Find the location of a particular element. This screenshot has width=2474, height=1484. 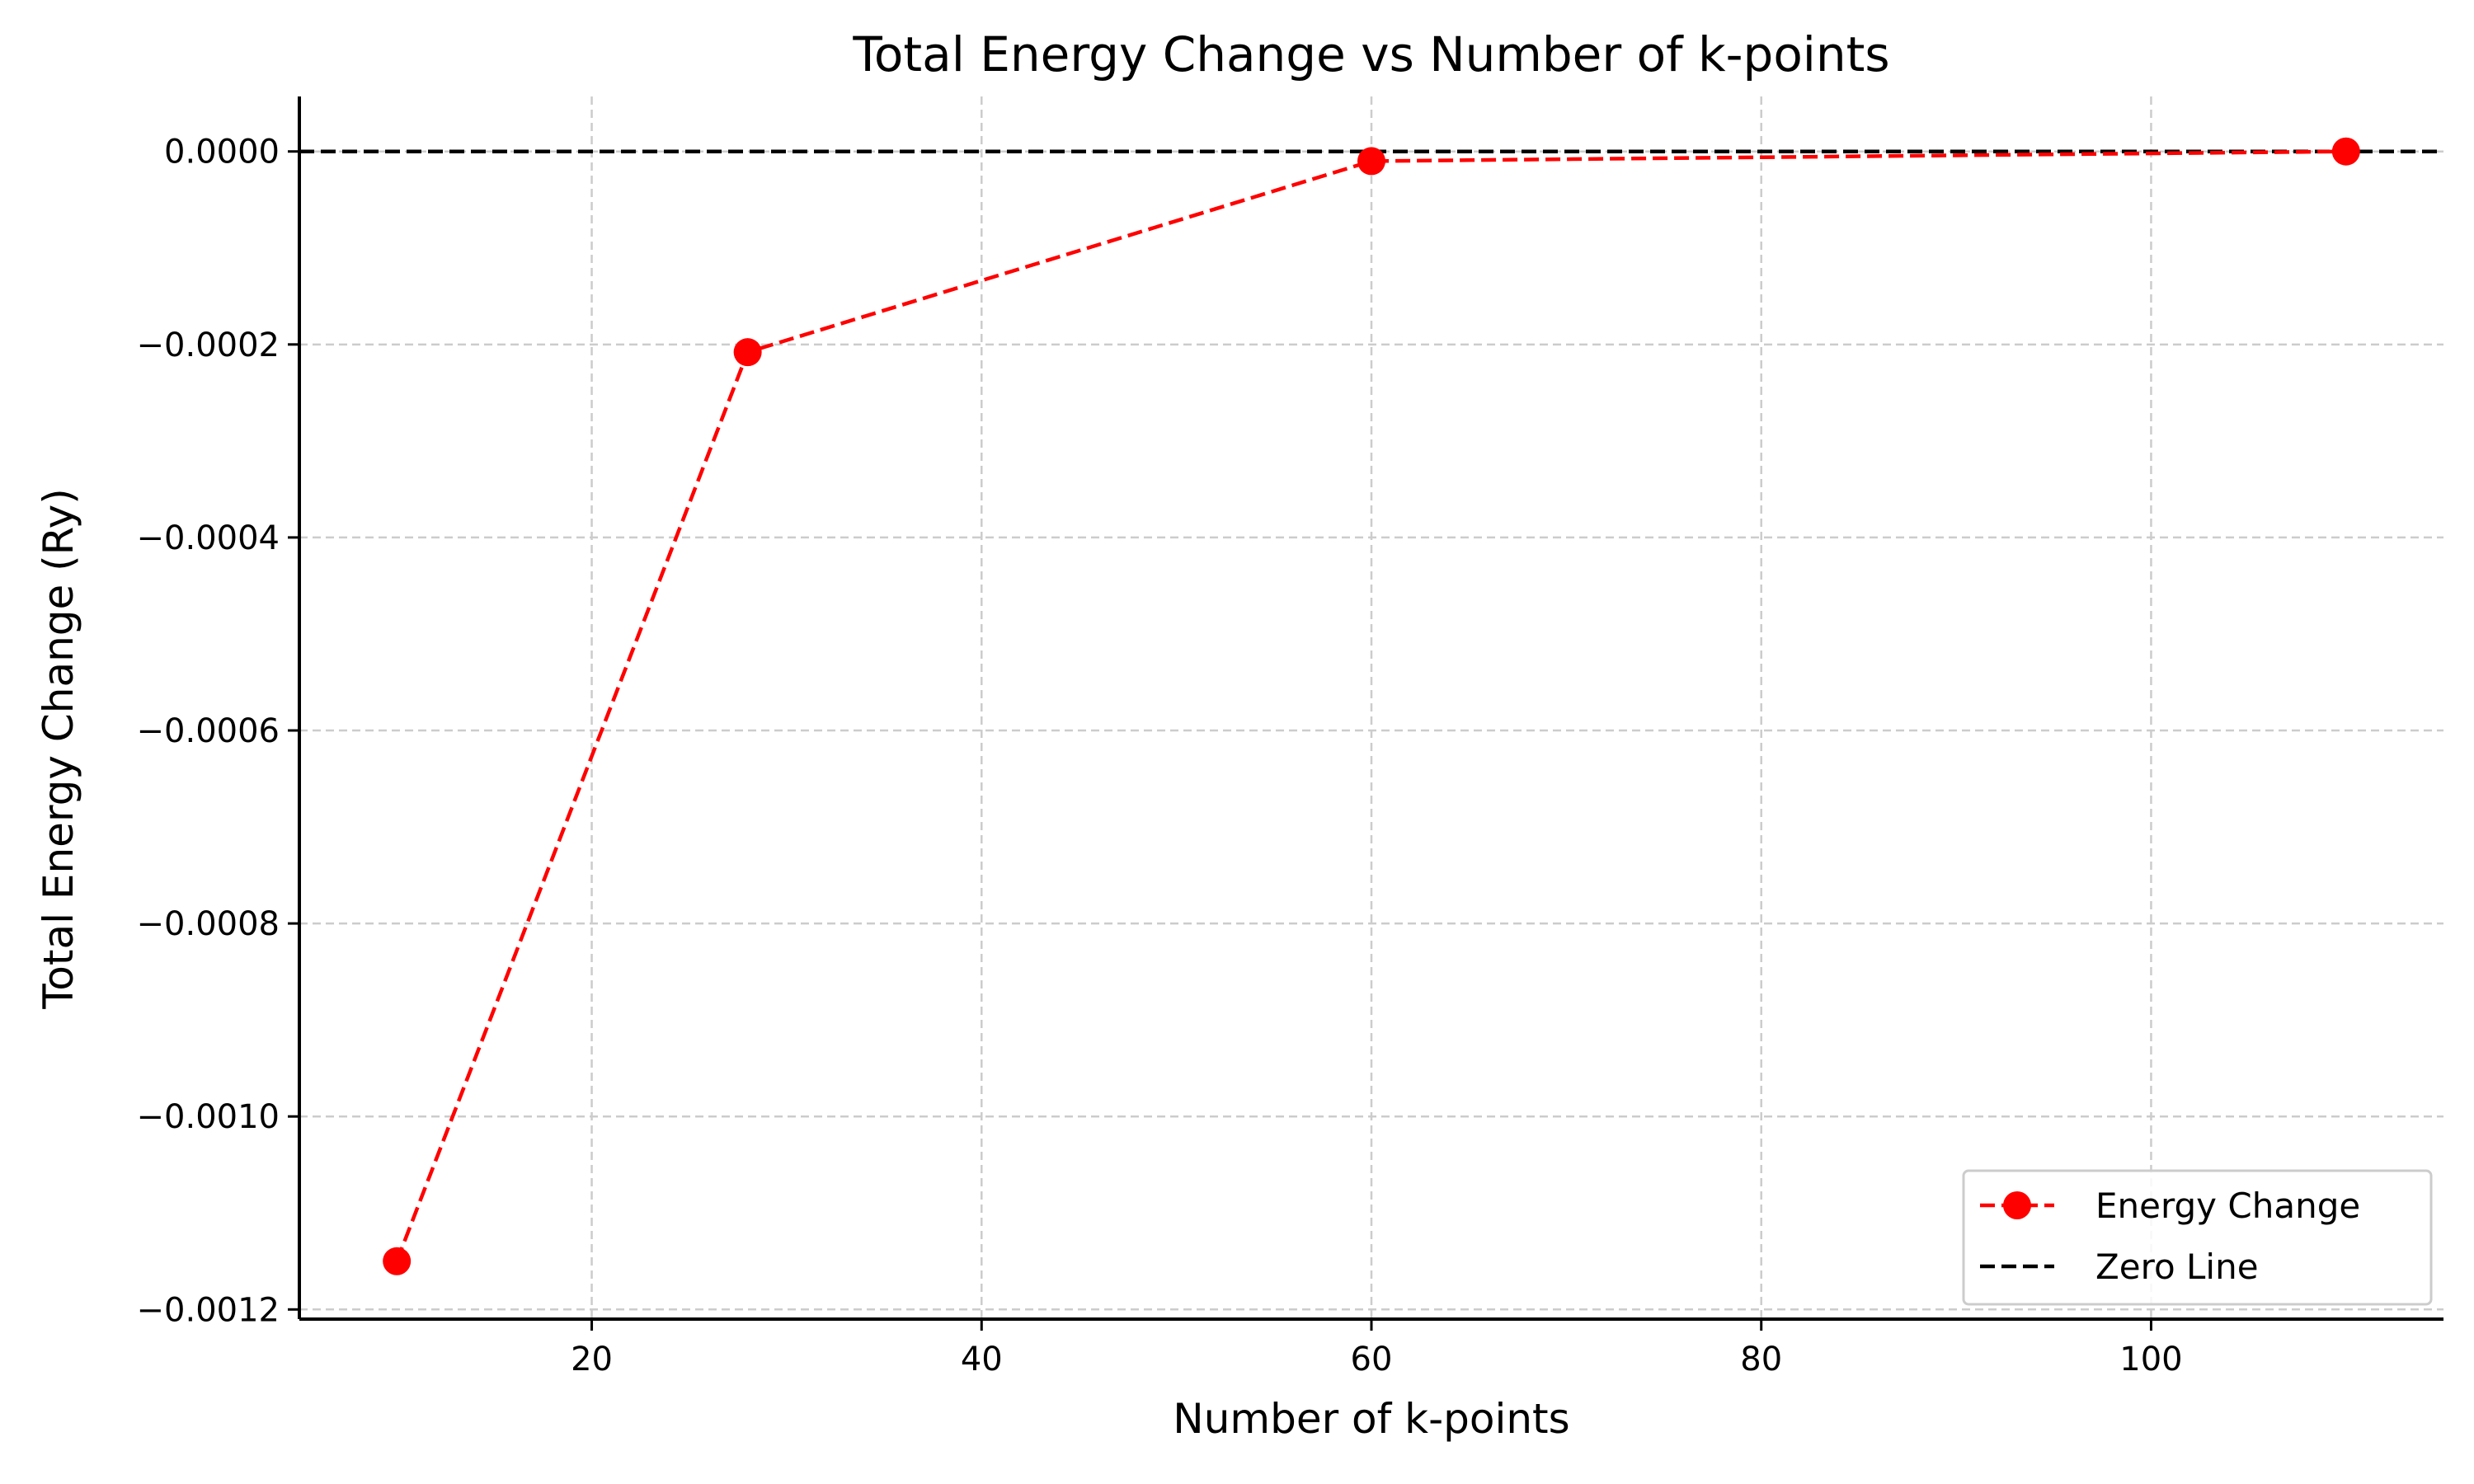

x-tick-label: 100 is located at coordinates (2150, 1359).